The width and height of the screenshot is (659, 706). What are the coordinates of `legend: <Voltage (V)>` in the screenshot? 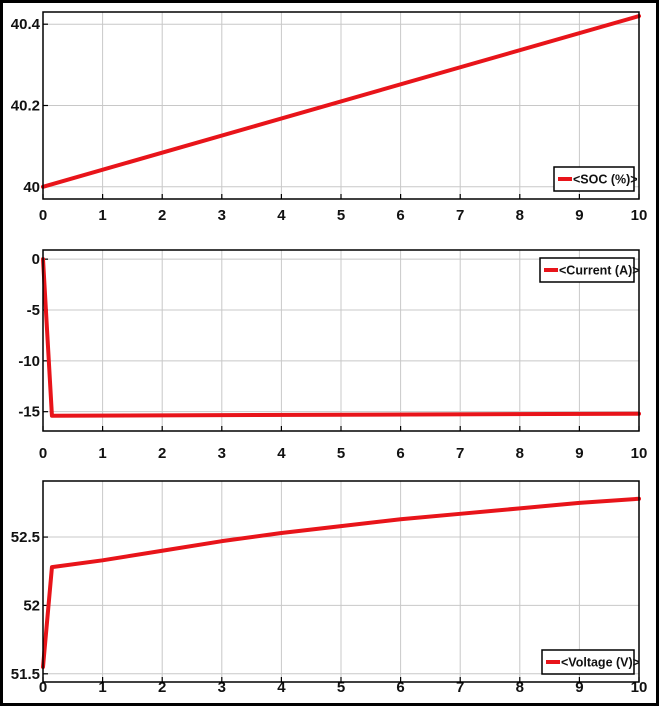 It's located at (590, 662).